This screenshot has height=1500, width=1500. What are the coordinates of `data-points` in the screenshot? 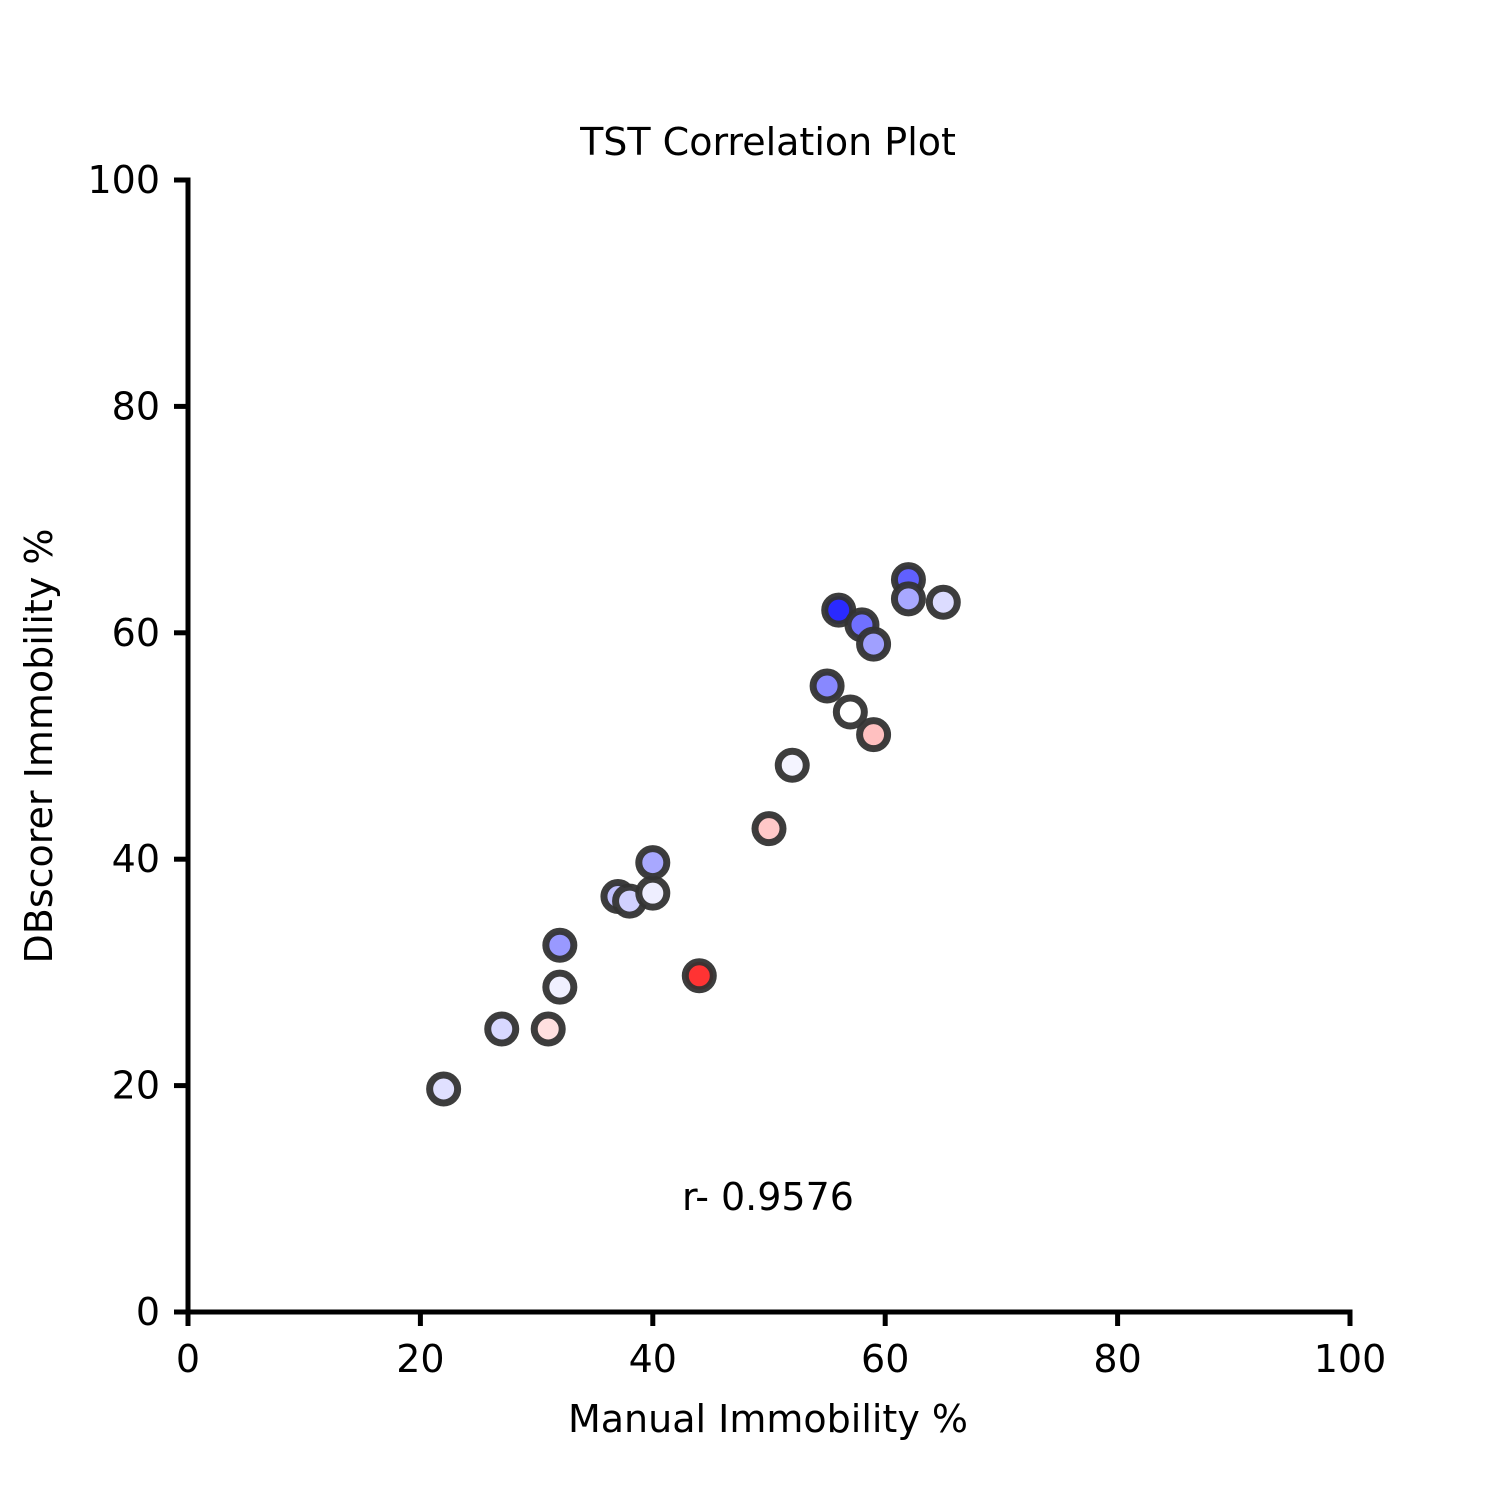 It's located at (693, 834).